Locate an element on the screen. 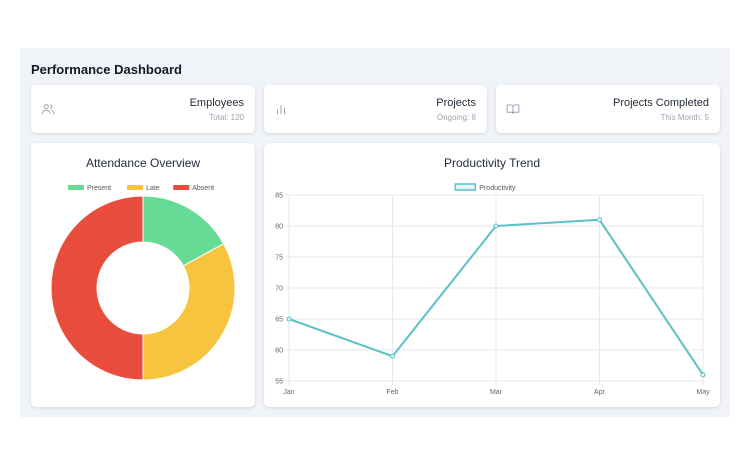 The height and width of the screenshot is (469, 750). legend-swatch-productivity is located at coordinates (465, 187).